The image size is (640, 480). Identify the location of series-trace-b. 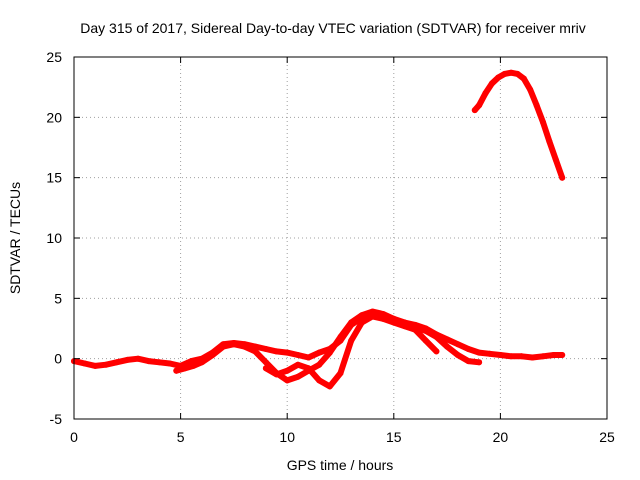
(328, 346).